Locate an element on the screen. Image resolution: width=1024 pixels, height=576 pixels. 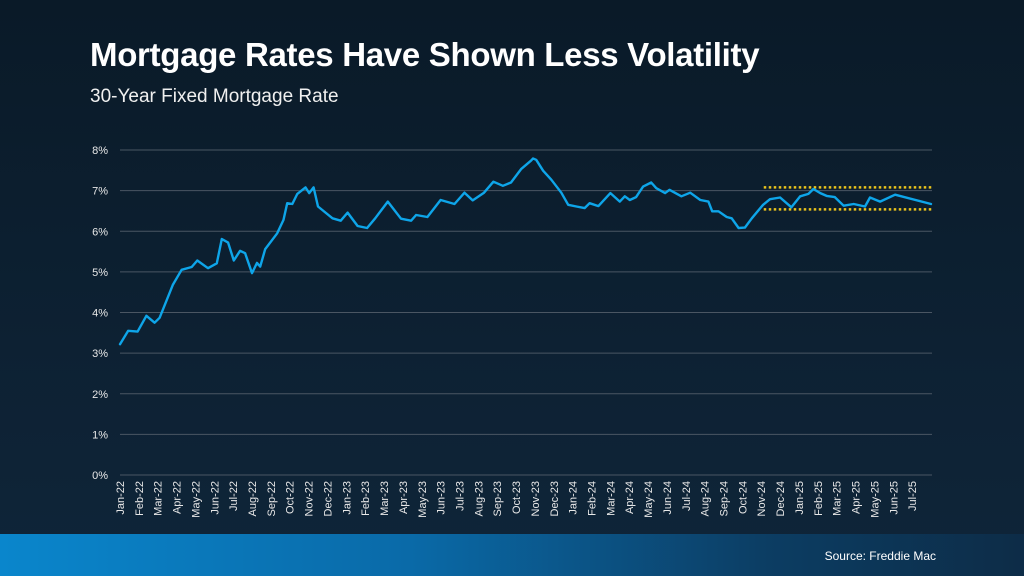
x-tick-label: Jan-24 is located at coordinates (574, 498).